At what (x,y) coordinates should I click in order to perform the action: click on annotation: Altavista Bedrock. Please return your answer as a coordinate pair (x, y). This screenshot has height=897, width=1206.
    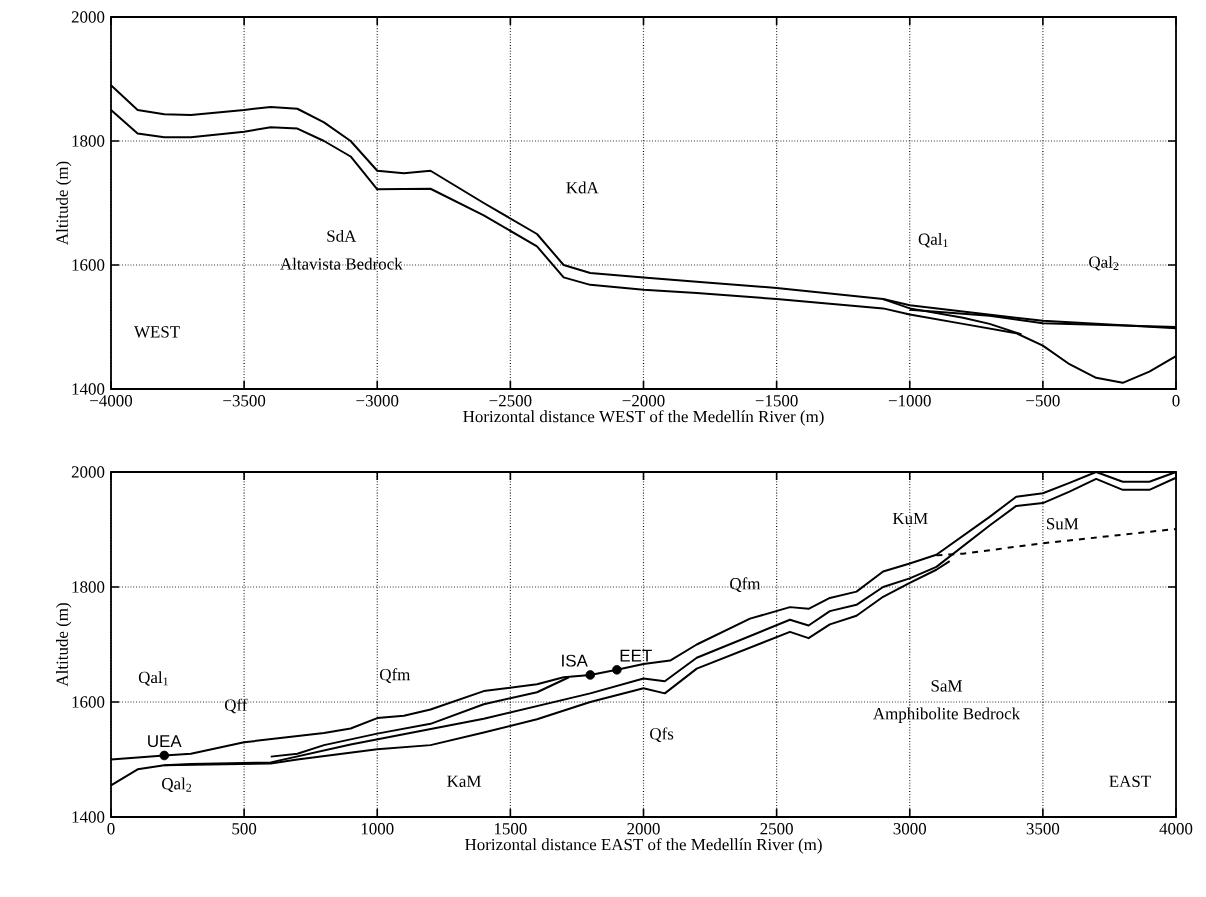
    Looking at the image, I should click on (341, 263).